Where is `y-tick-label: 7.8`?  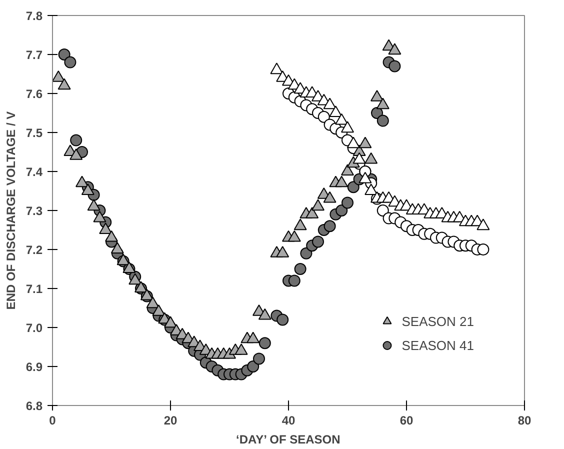
y-tick-label: 7.8 is located at coordinates (34, 16).